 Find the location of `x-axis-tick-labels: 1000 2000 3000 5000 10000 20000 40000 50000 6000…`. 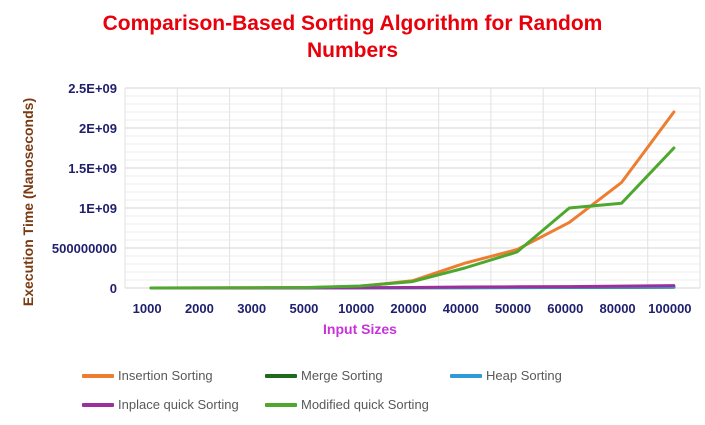

x-axis-tick-labels: 1000 2000 3000 5000 10000 20000 40000 50000 6000… is located at coordinates (412, 308).